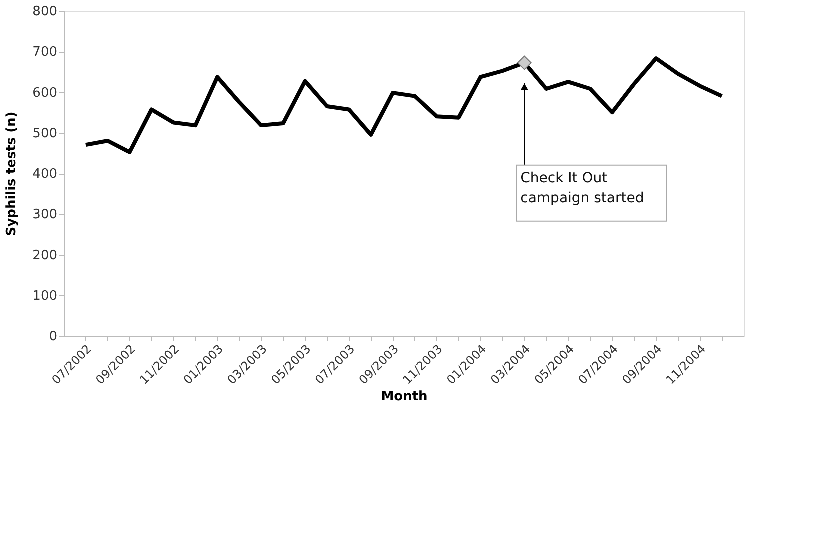 The height and width of the screenshot is (538, 813). Describe the element at coordinates (45, 256) in the screenshot. I see `y-tick-label: 200` at that location.